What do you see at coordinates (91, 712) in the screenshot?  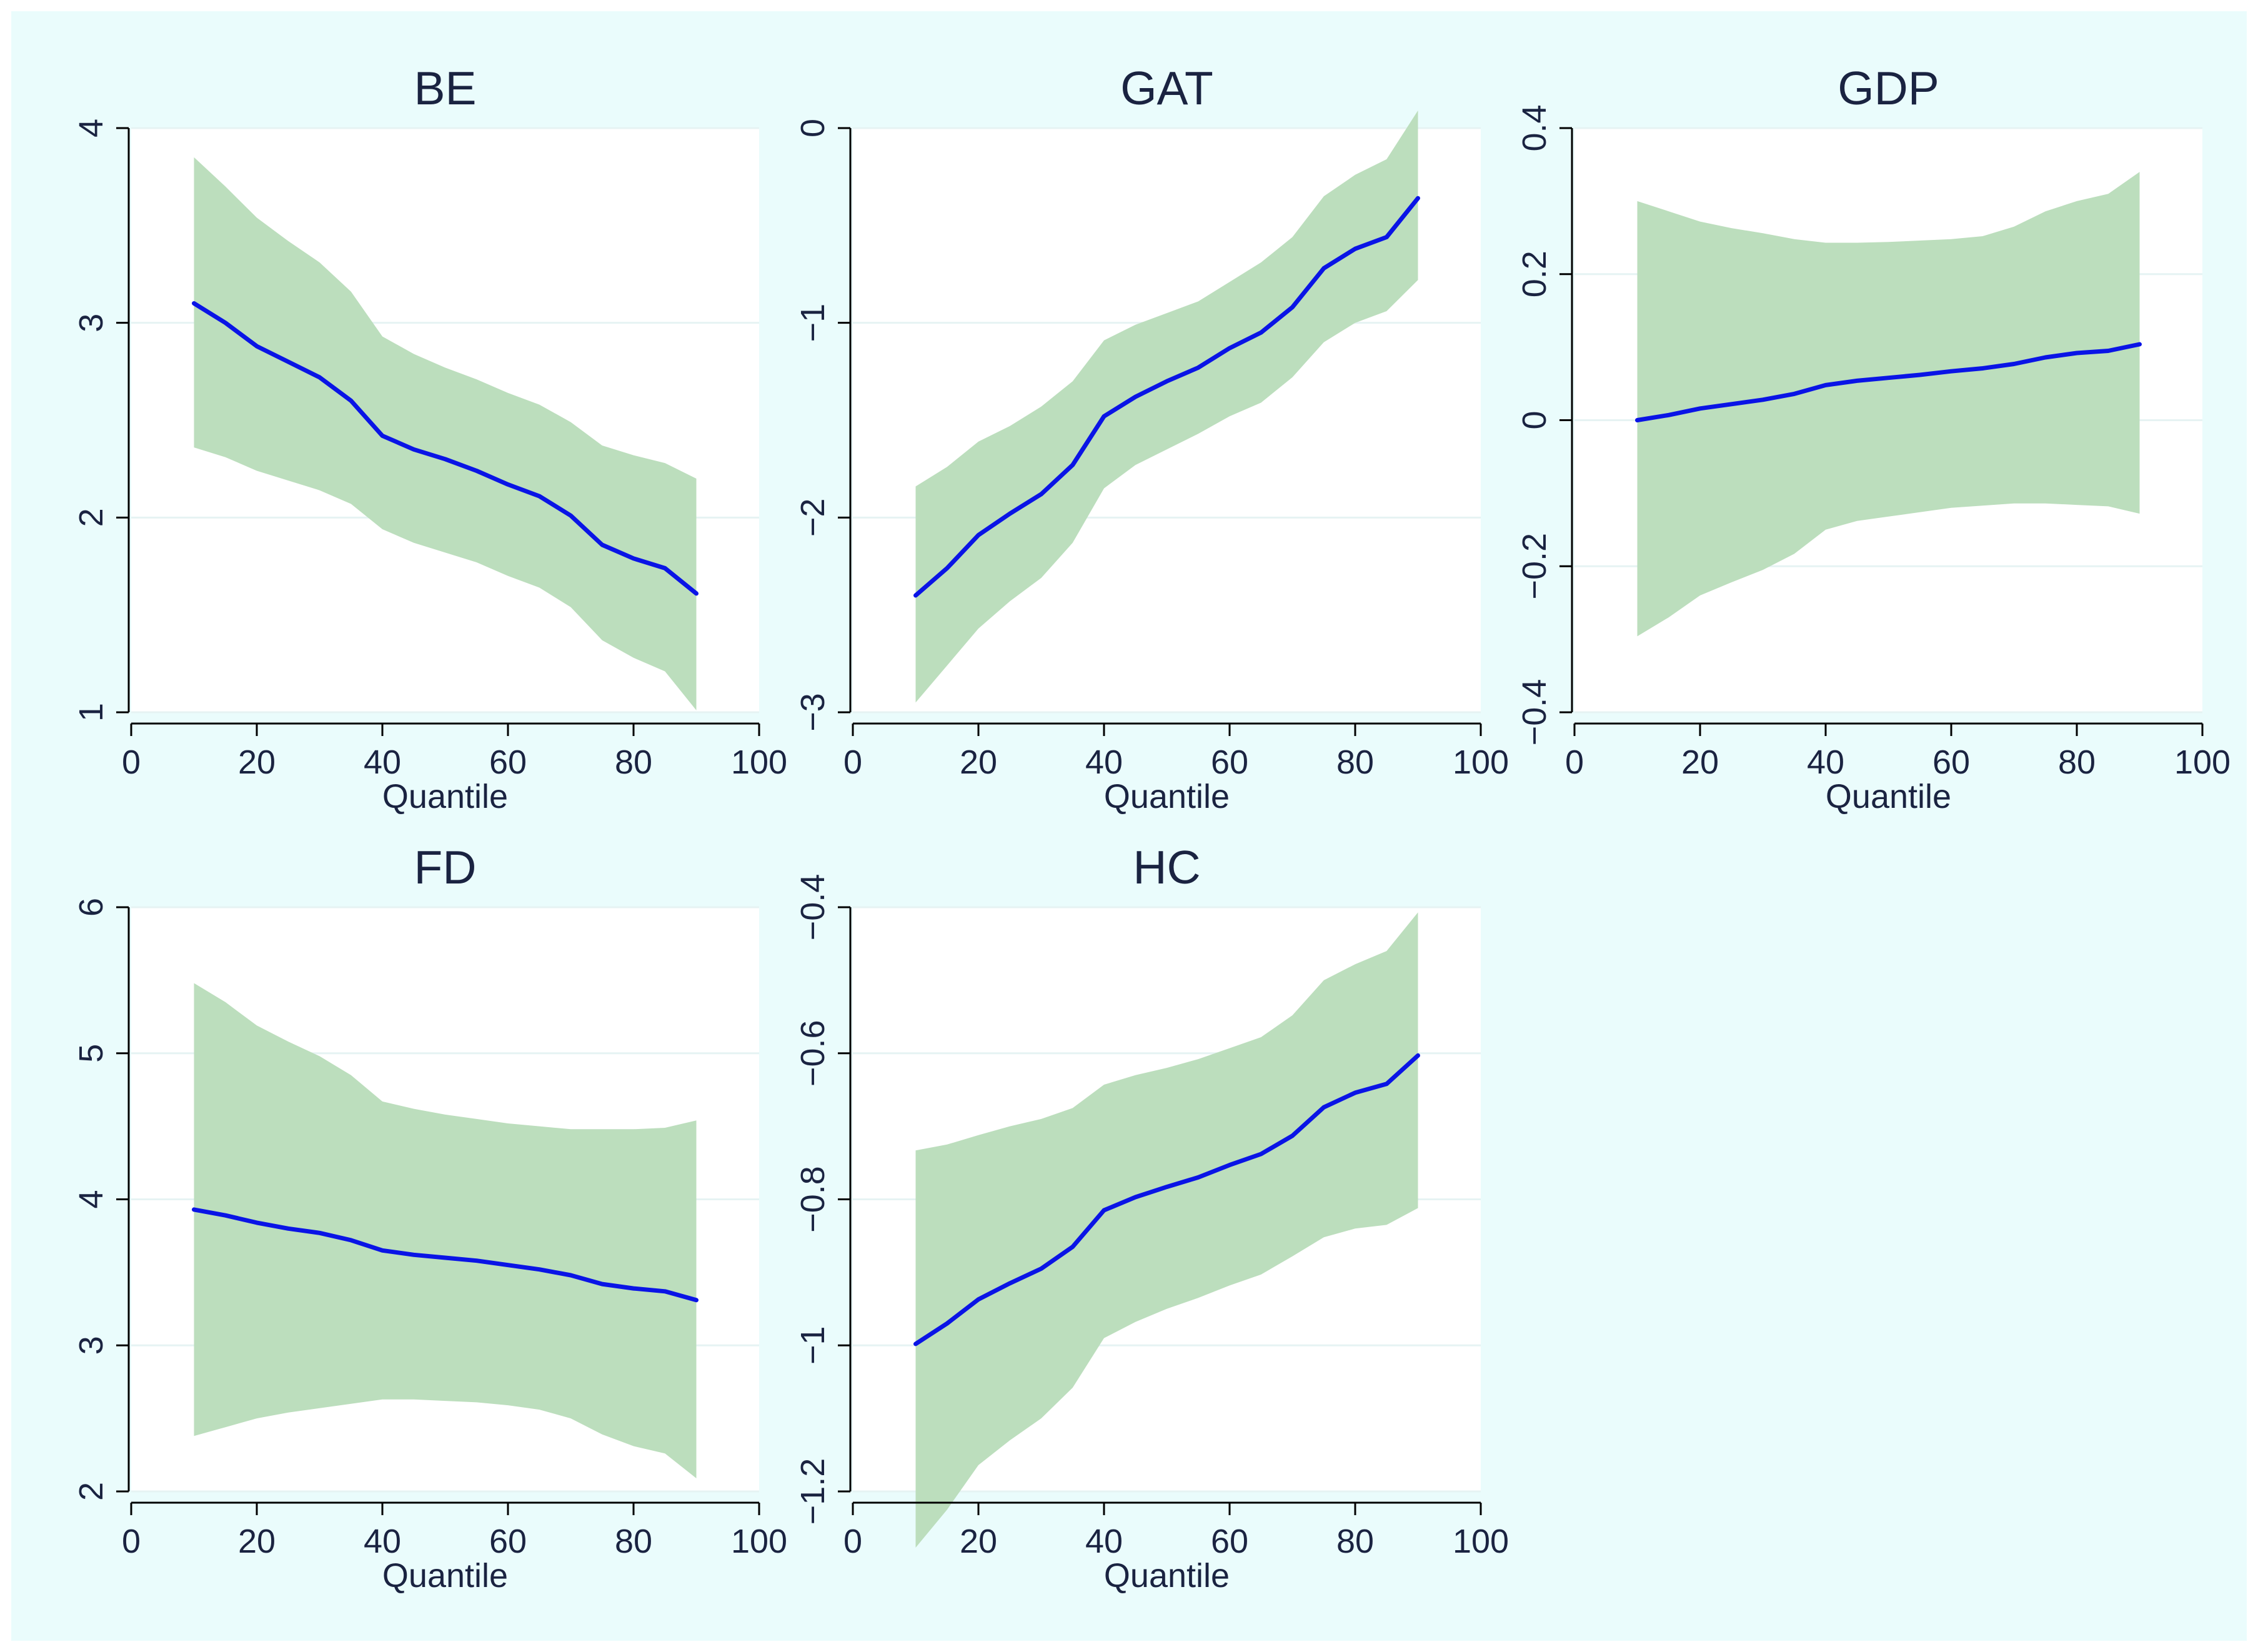 I see `y-tick-label: 1` at bounding box center [91, 712].